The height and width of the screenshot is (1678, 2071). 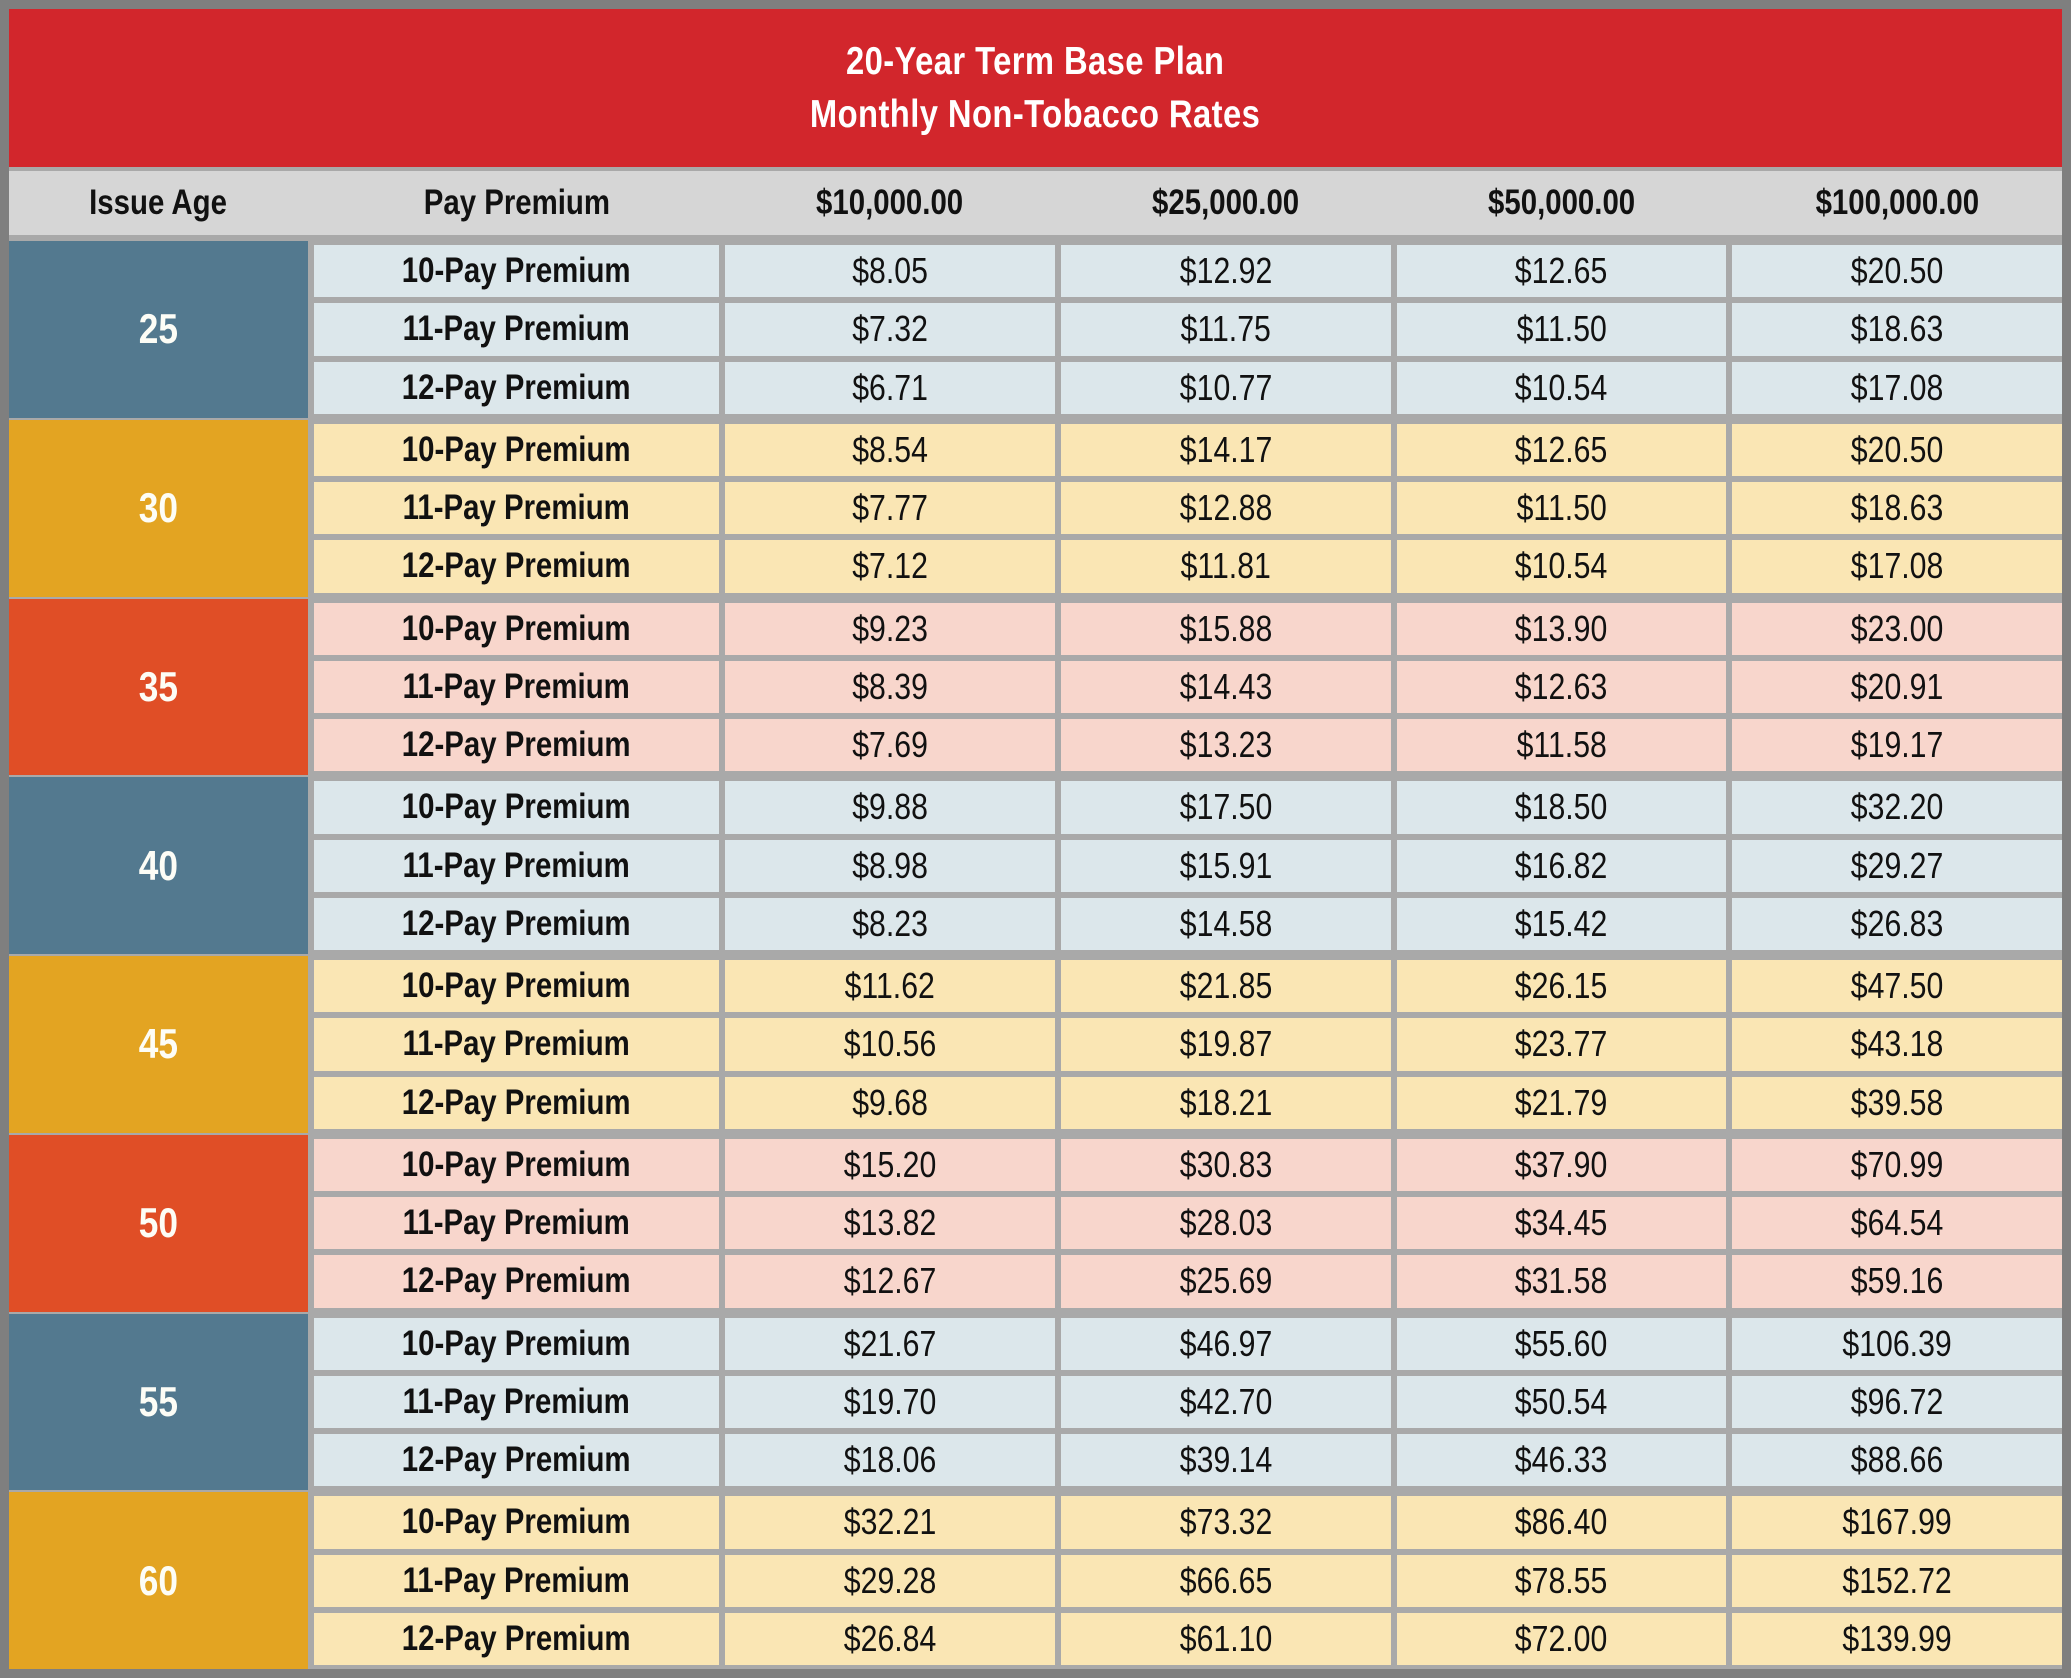 I want to click on table-row: 11-Pay Premium $19.70 $42.70 $50.54 $96.72, so click(x=1188, y=1401).